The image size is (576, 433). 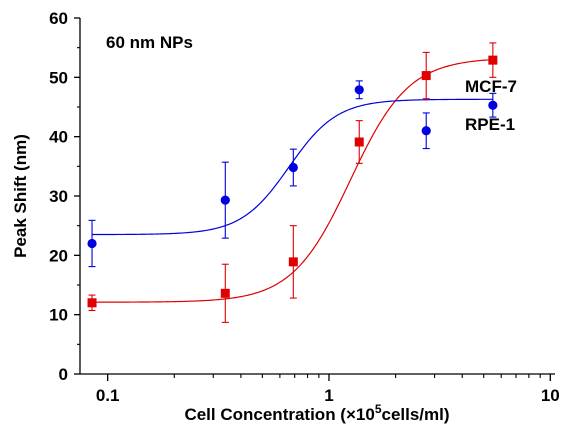 I want to click on y-axis-label: Peak Shift (nm), so click(x=20, y=196).